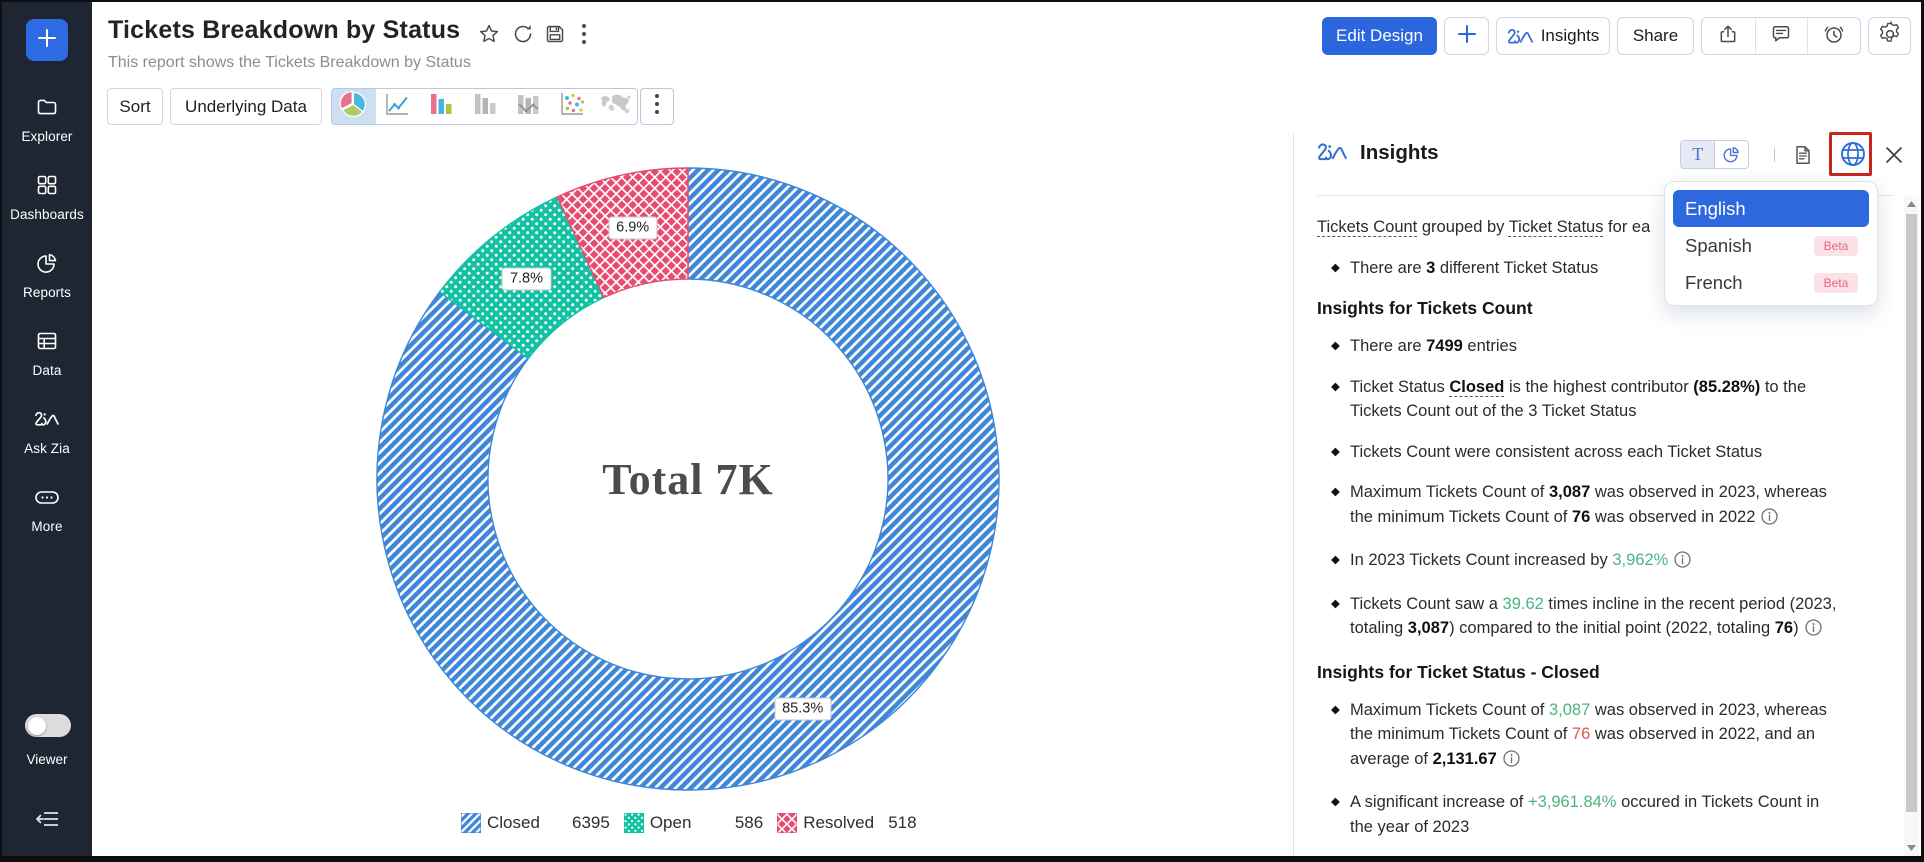  What do you see at coordinates (962, 1) in the screenshot?
I see `window-frame-top` at bounding box center [962, 1].